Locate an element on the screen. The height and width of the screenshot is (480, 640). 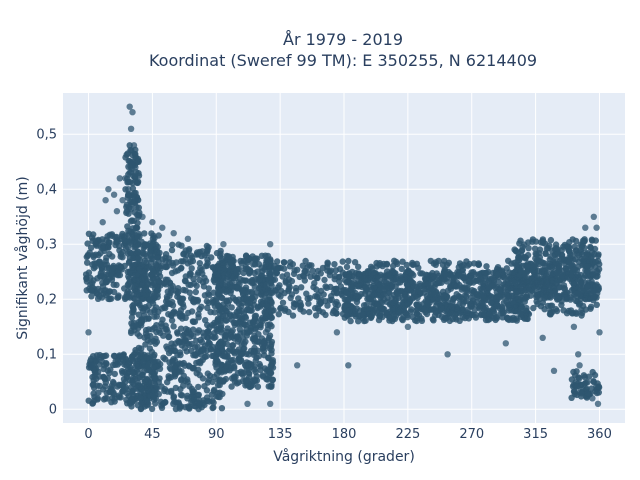
y-tick-label: 0,2 is located at coordinates (46, 299).